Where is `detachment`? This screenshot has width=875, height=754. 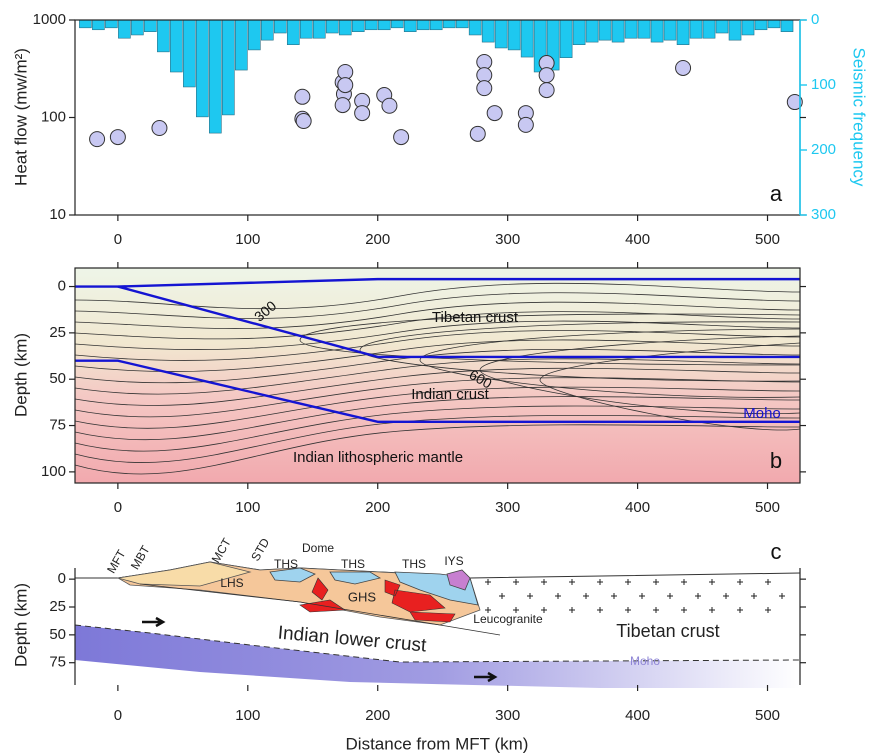 detachment is located at coordinates (320, 609).